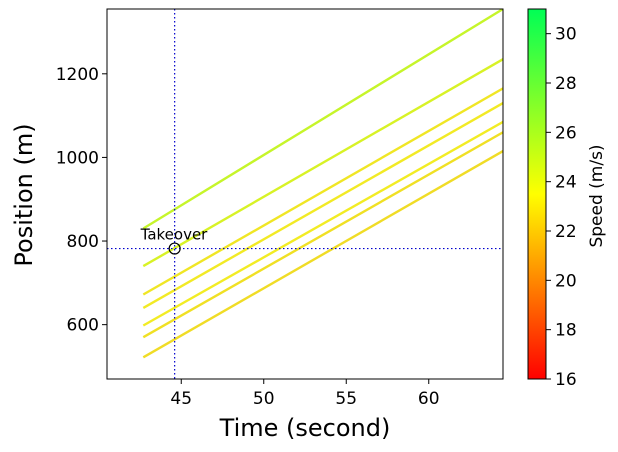 This screenshot has width=618, height=452. What do you see at coordinates (566, 232) in the screenshot?
I see `colorbar-tick-label: 22` at bounding box center [566, 232].